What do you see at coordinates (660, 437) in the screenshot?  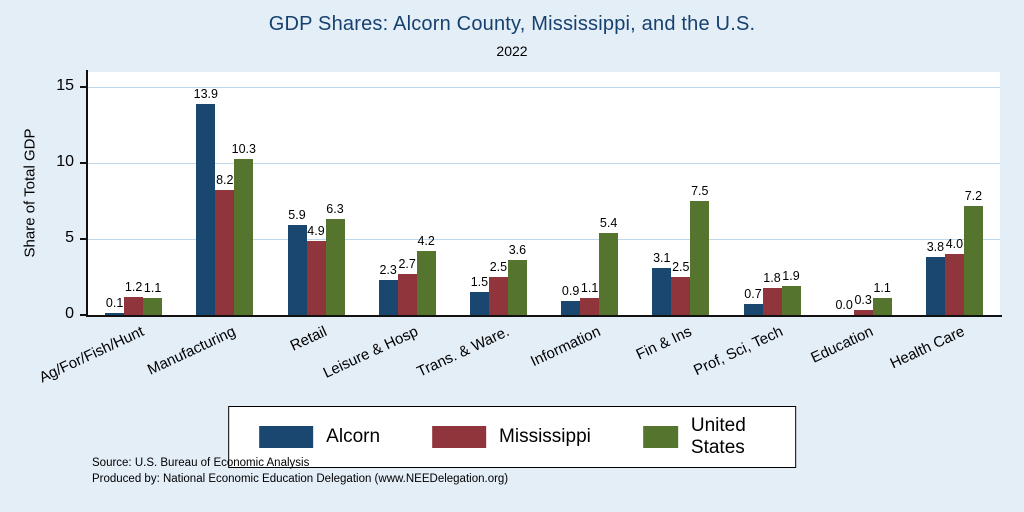 I see `legend-swatch-united-states` at bounding box center [660, 437].